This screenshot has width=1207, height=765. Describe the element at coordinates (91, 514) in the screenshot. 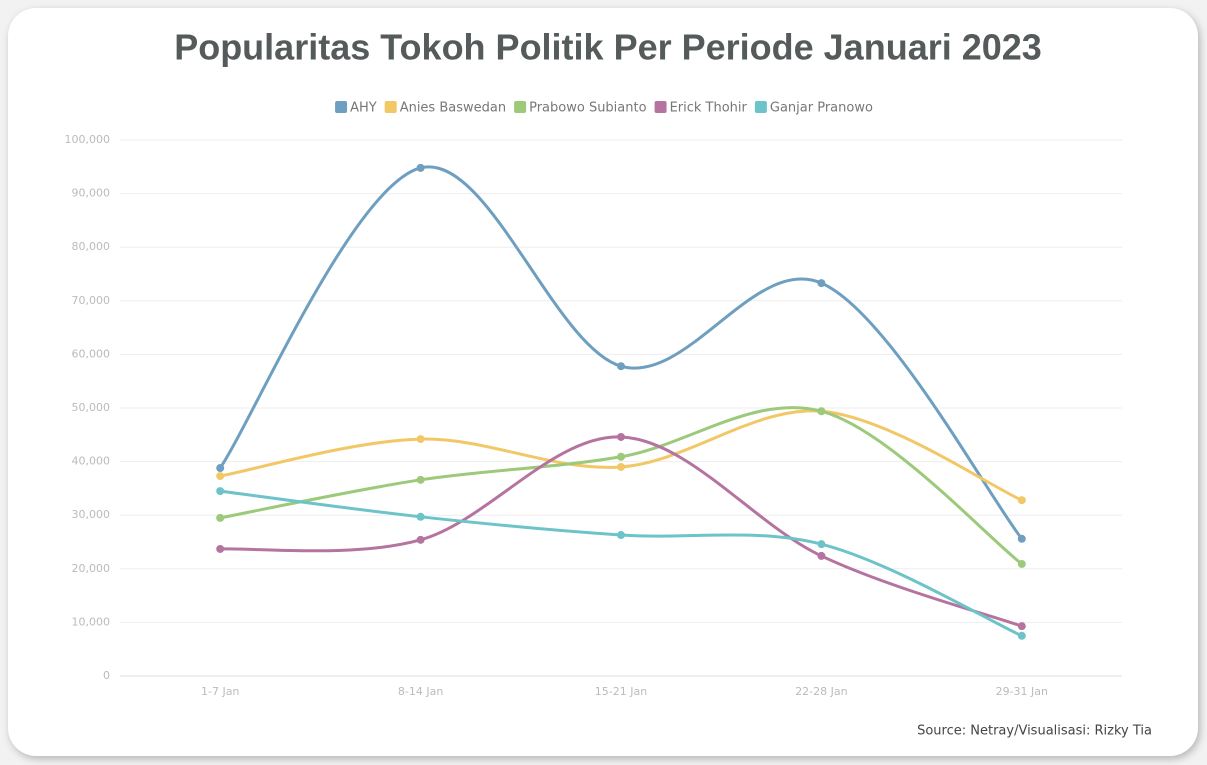

I see `y-tick-label: 30,000` at that location.